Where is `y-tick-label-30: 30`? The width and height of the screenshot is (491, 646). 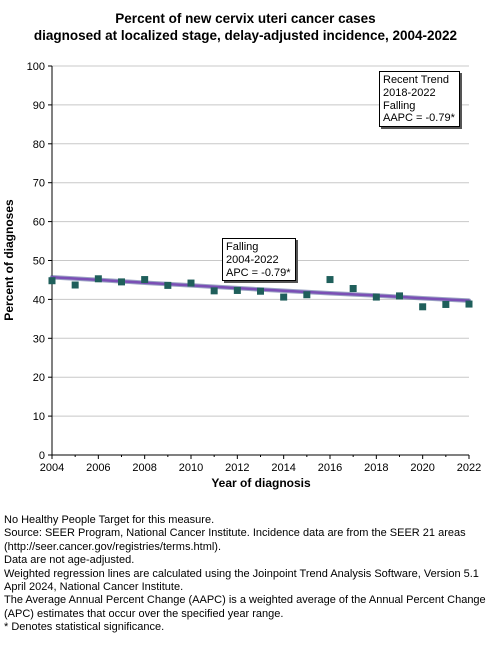
y-tick-label-30: 30 is located at coordinates (39, 339).